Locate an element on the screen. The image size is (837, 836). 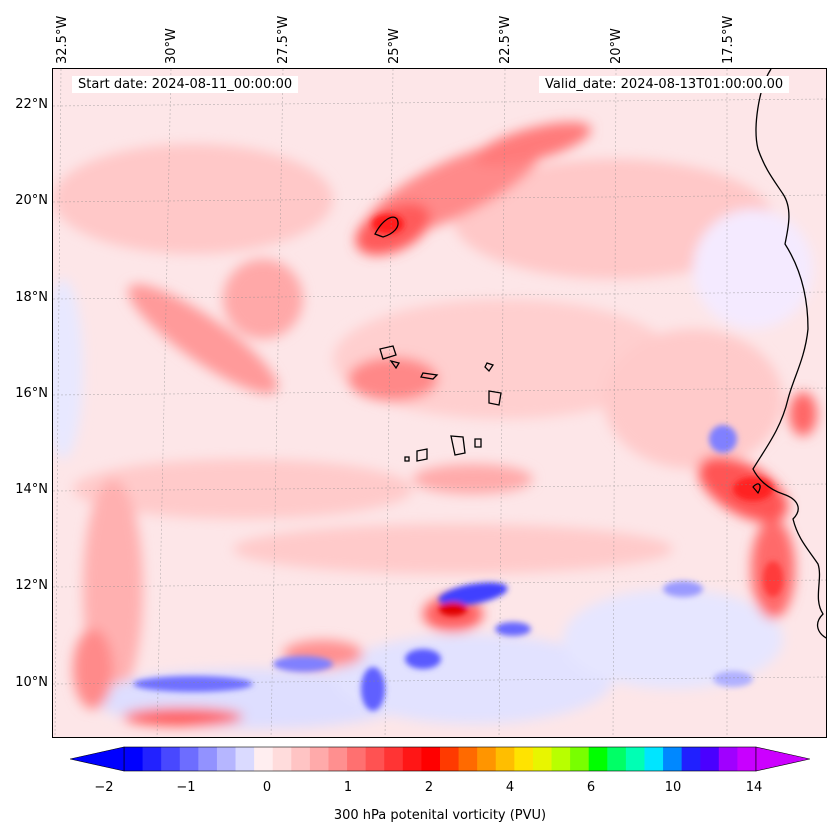
colorbar-tick-neg1: −1 is located at coordinates (186, 787).